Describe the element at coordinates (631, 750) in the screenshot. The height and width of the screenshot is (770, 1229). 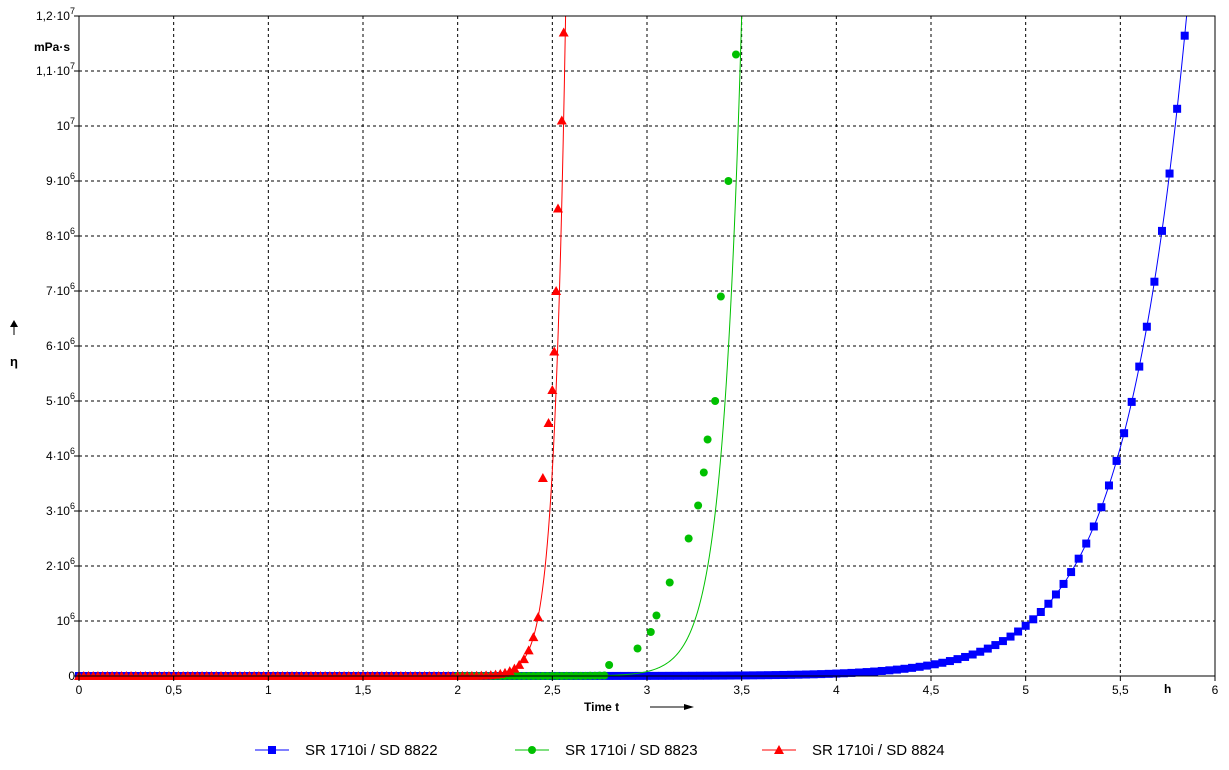
I see `legend-label: SR 1710i / SD 8823` at that location.